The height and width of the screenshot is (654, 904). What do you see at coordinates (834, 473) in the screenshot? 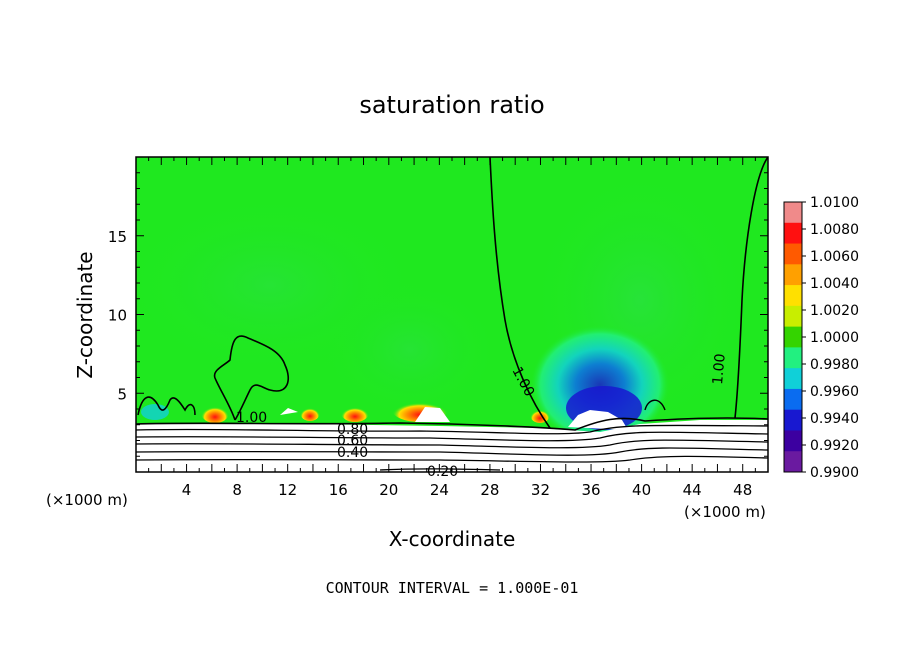
I see `colorbar-label: 0.9900` at bounding box center [834, 473].